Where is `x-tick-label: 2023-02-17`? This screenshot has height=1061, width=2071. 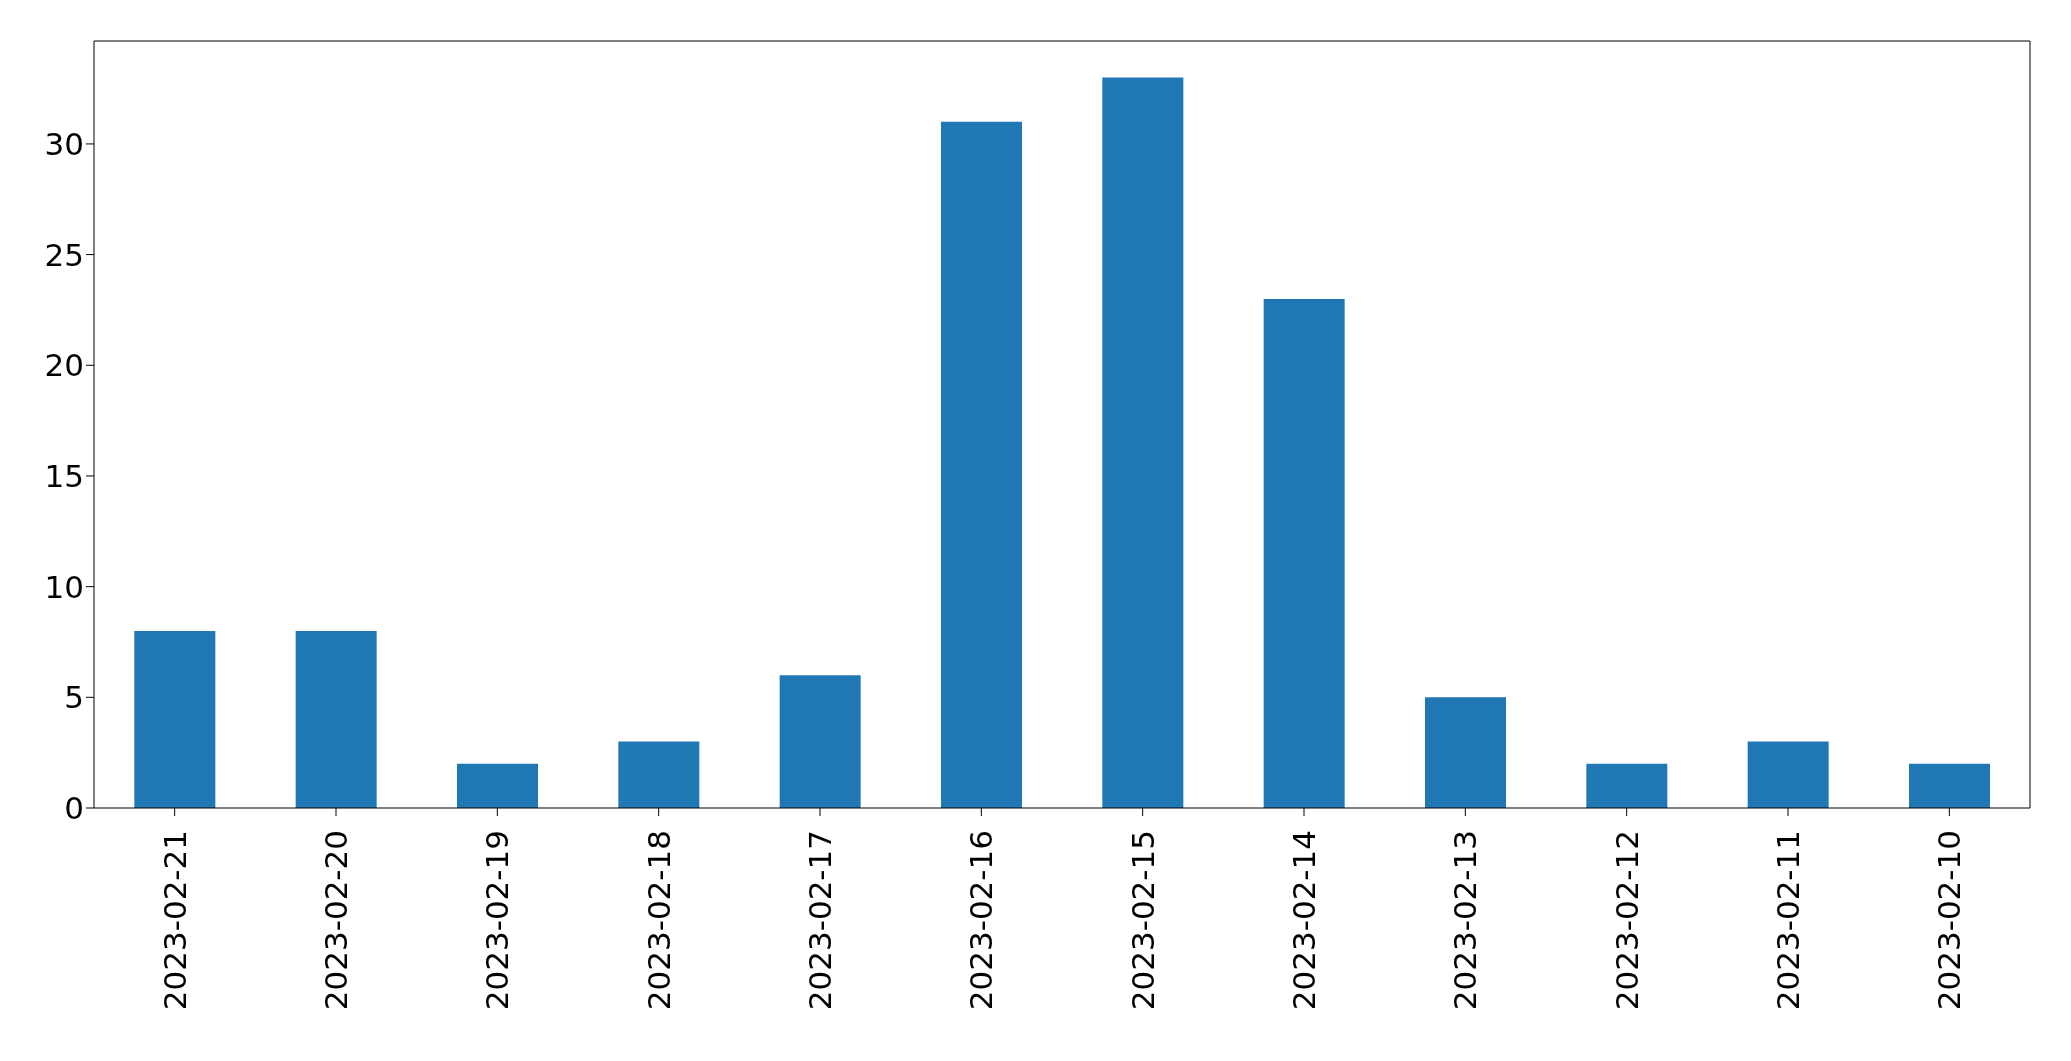 x-tick-label: 2023-02-17 is located at coordinates (820, 920).